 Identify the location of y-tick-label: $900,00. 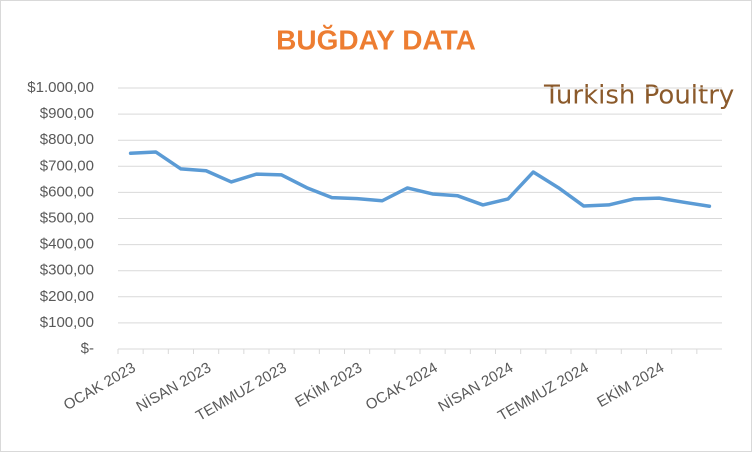
(67, 113).